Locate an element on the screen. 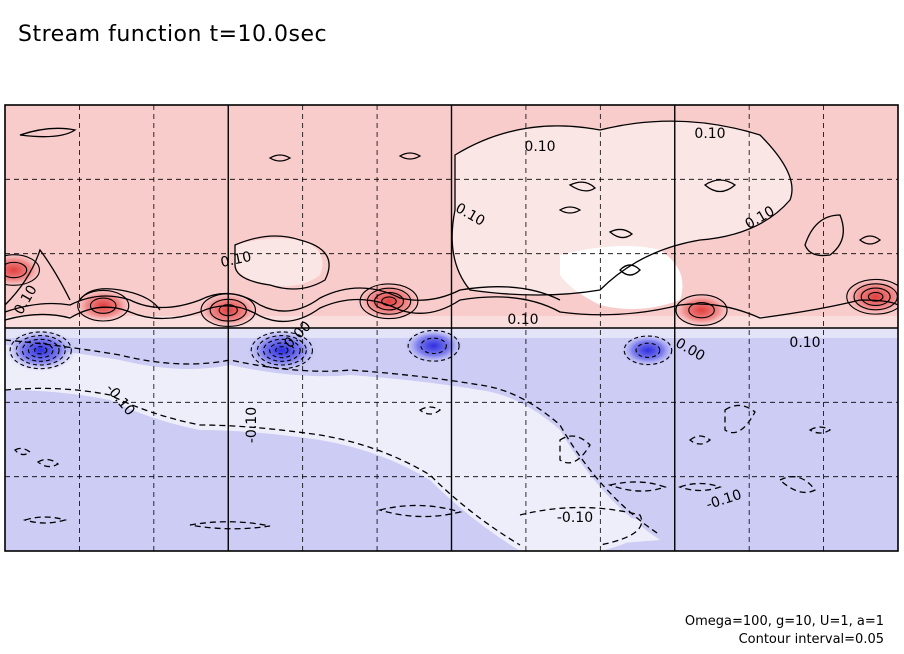  zero-band-positive is located at coordinates (621, 277).